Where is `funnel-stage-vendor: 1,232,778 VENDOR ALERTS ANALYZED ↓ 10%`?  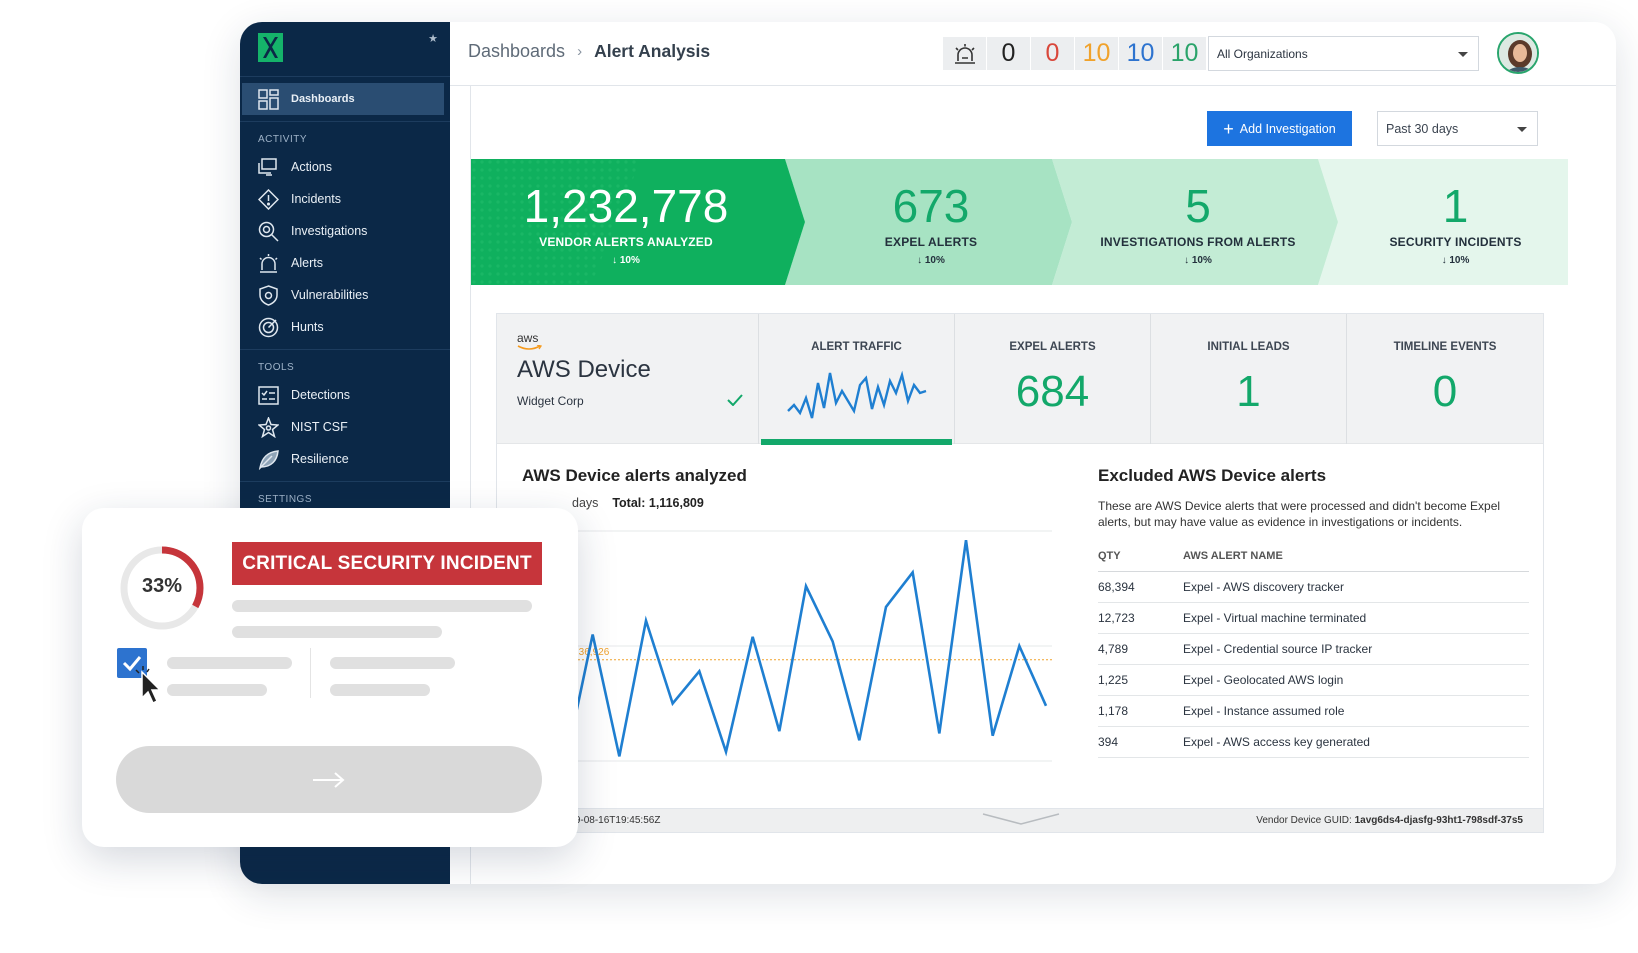 funnel-stage-vendor: 1,232,778 VENDOR ALERTS ANALYZED ↓ 10% is located at coordinates (626, 222).